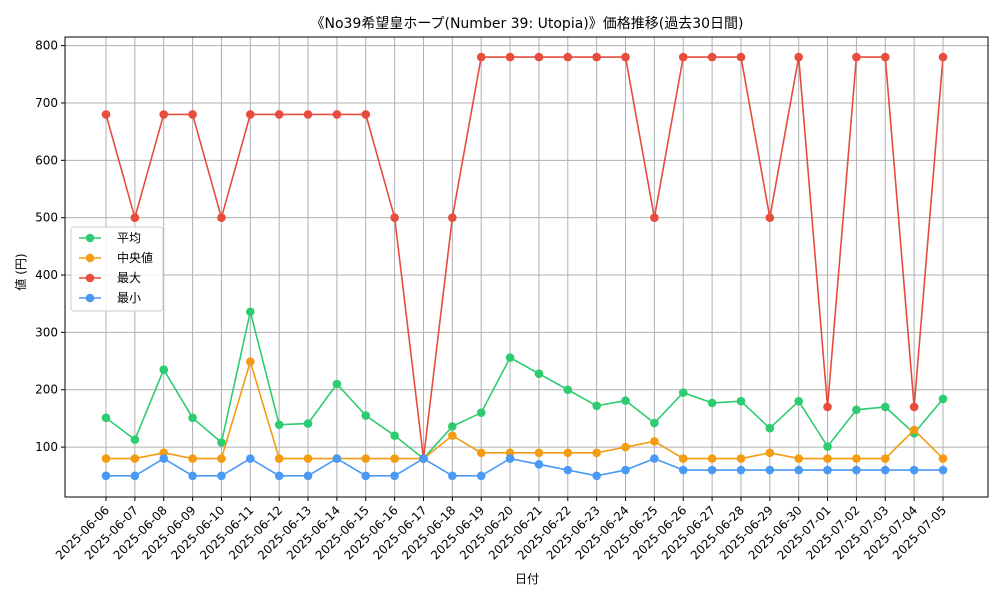  I want to click on legend-label: 最大, so click(129, 278).